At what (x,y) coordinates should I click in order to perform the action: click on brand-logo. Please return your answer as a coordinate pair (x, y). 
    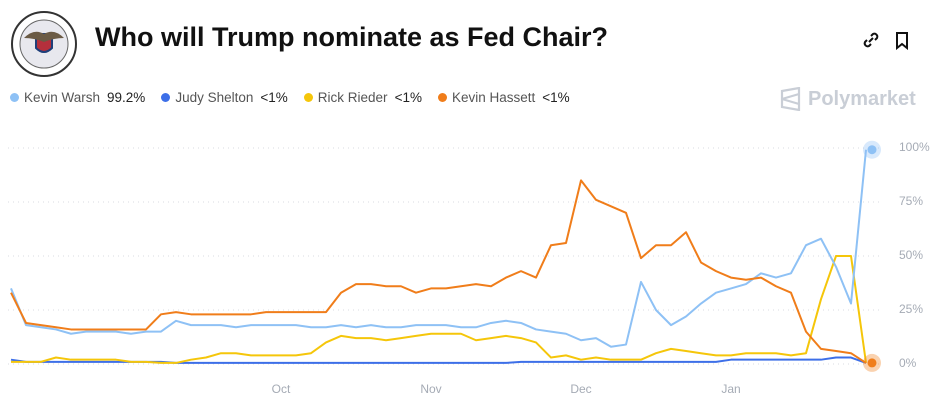
    Looking at the image, I should click on (790, 99).